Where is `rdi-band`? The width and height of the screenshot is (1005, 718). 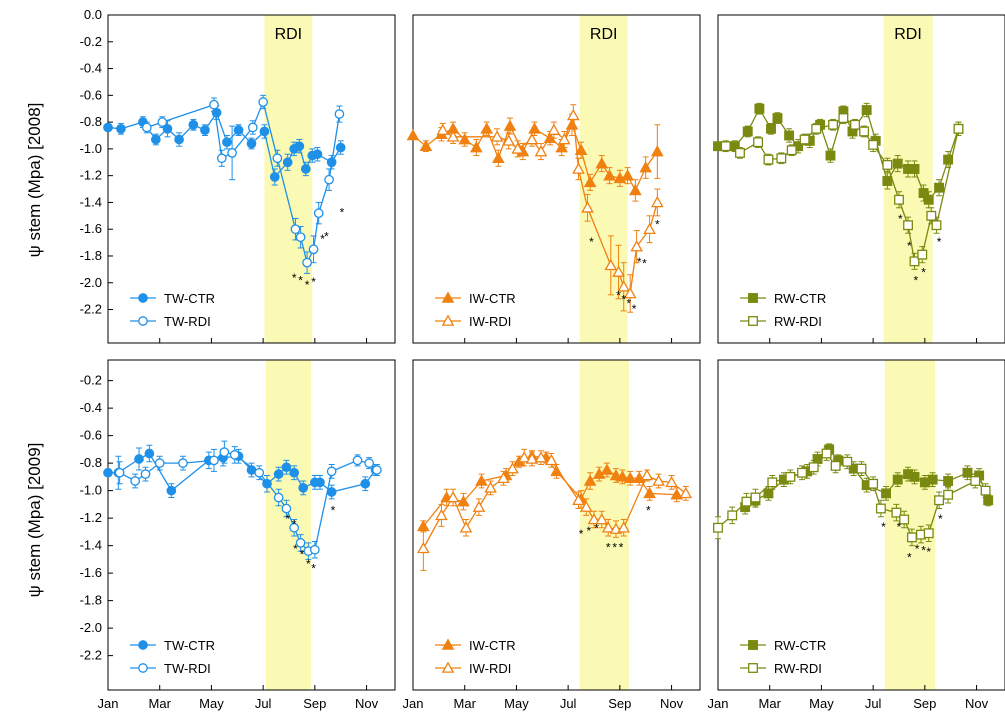 rdi-band is located at coordinates (288, 525).